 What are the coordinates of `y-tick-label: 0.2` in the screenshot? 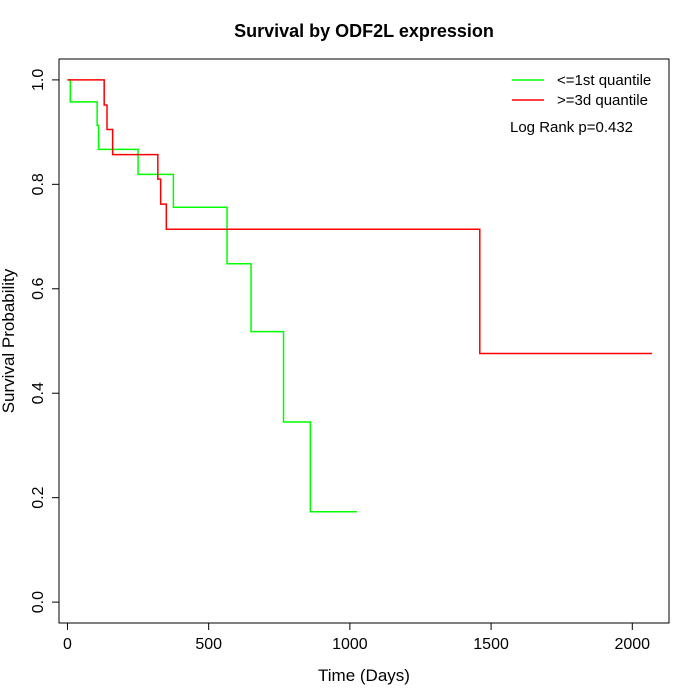 It's located at (38, 497).